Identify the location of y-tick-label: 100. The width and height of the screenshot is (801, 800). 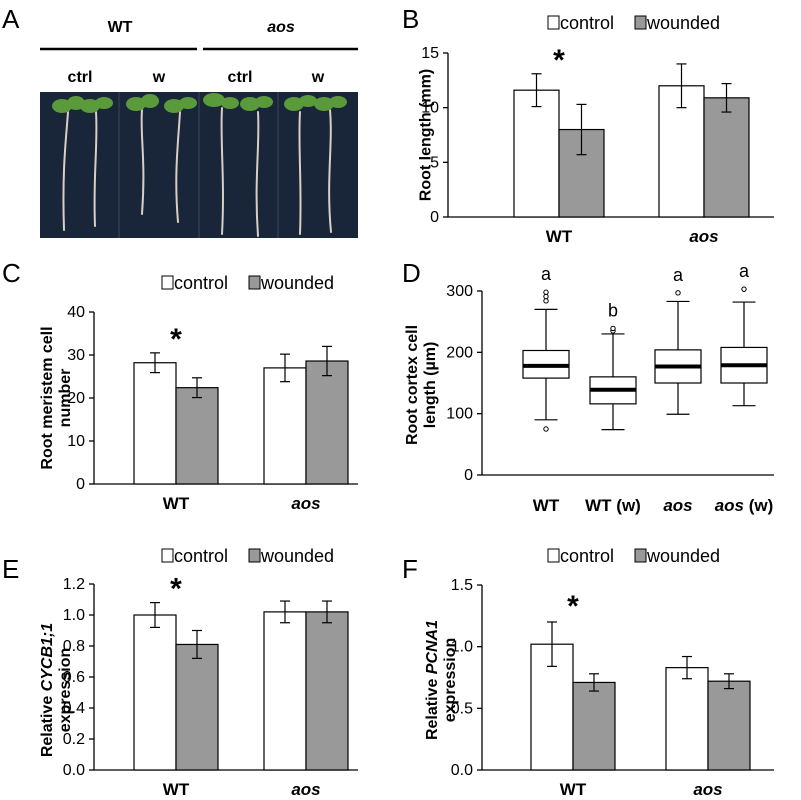
(459, 414).